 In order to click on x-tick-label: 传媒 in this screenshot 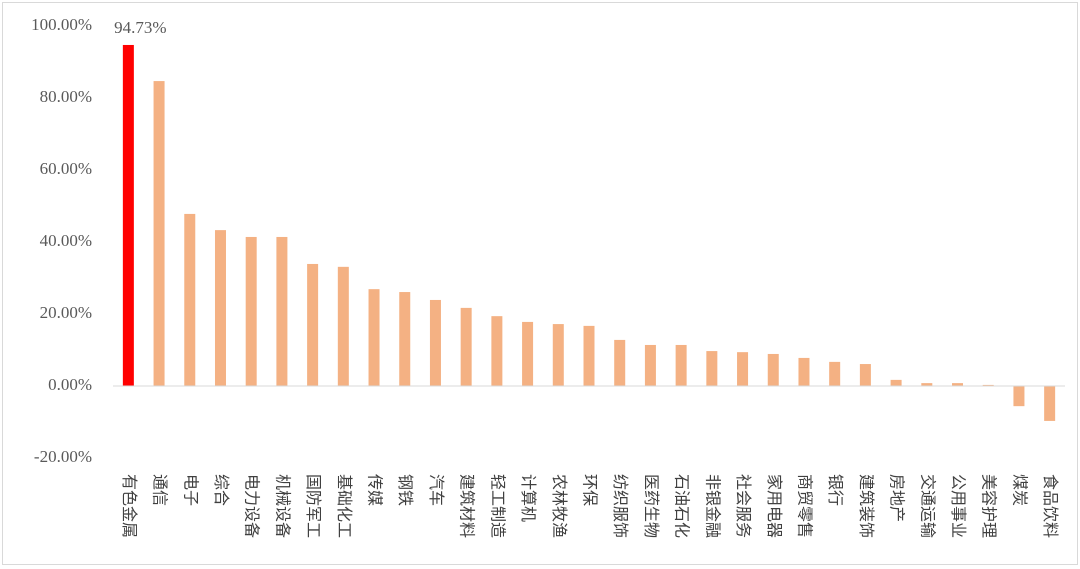, I will do `click(375, 490)`.